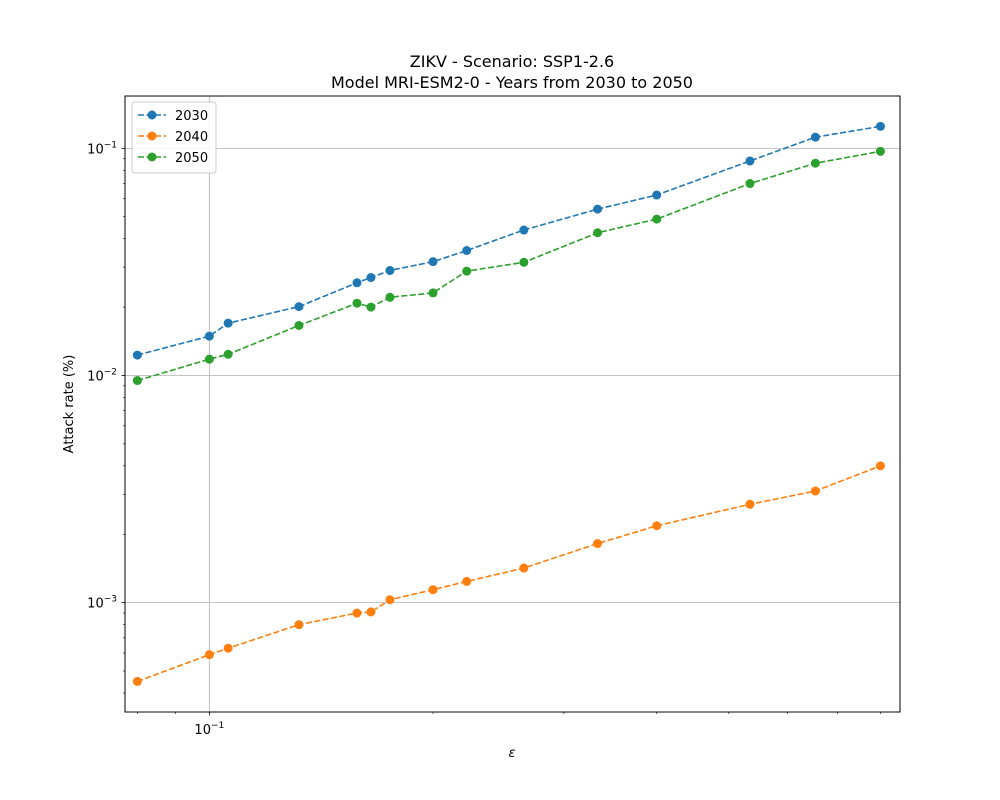 The image size is (1000, 800). What do you see at coordinates (191, 158) in the screenshot?
I see `legend-label-2050: 2050` at bounding box center [191, 158].